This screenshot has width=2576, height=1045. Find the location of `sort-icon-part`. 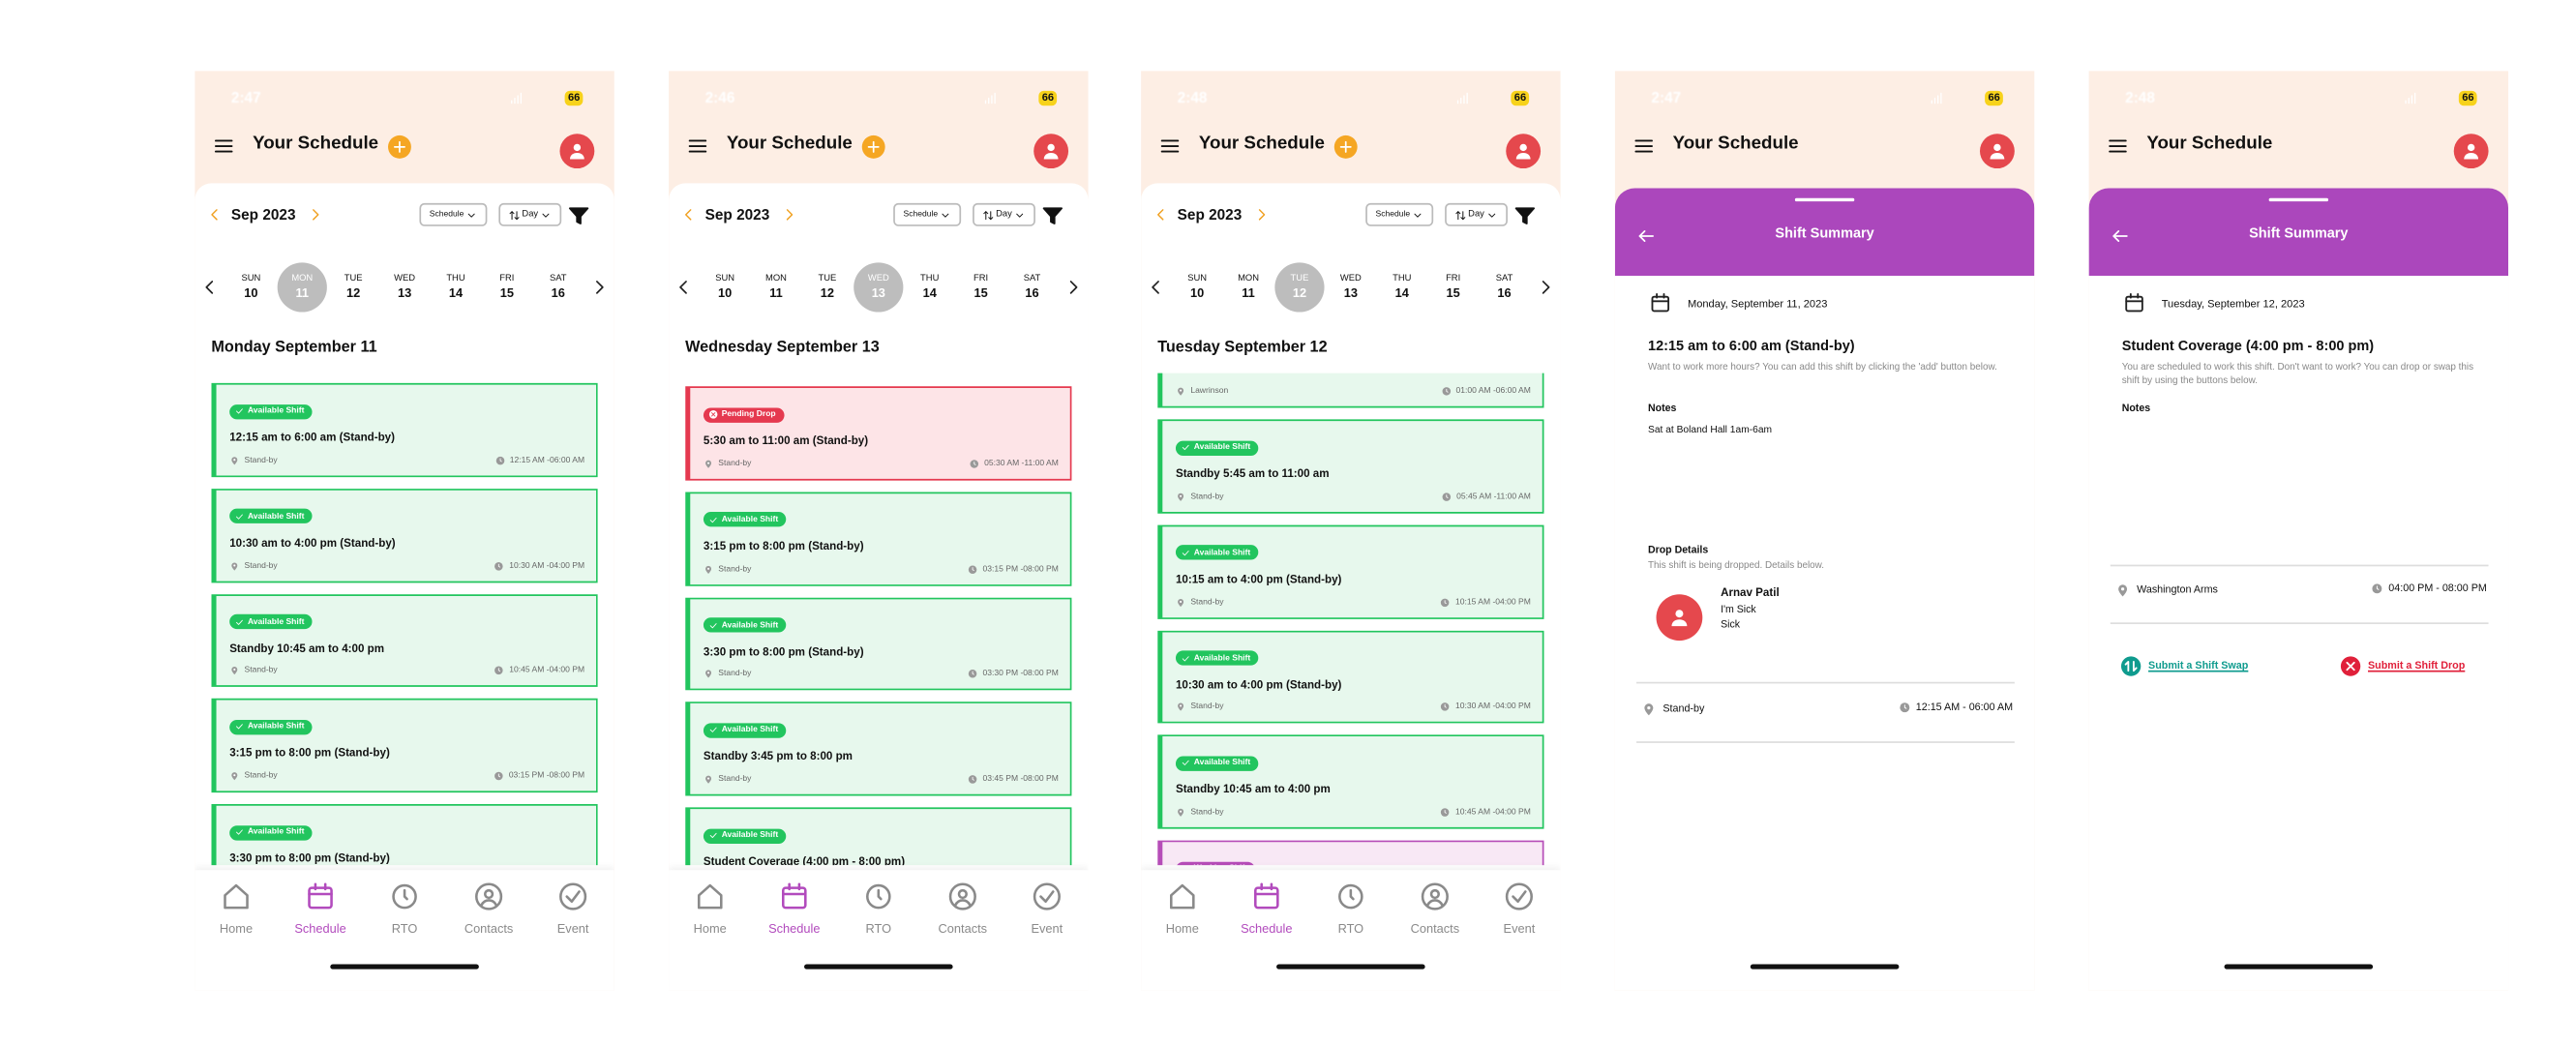

sort-icon-part is located at coordinates (991, 218).